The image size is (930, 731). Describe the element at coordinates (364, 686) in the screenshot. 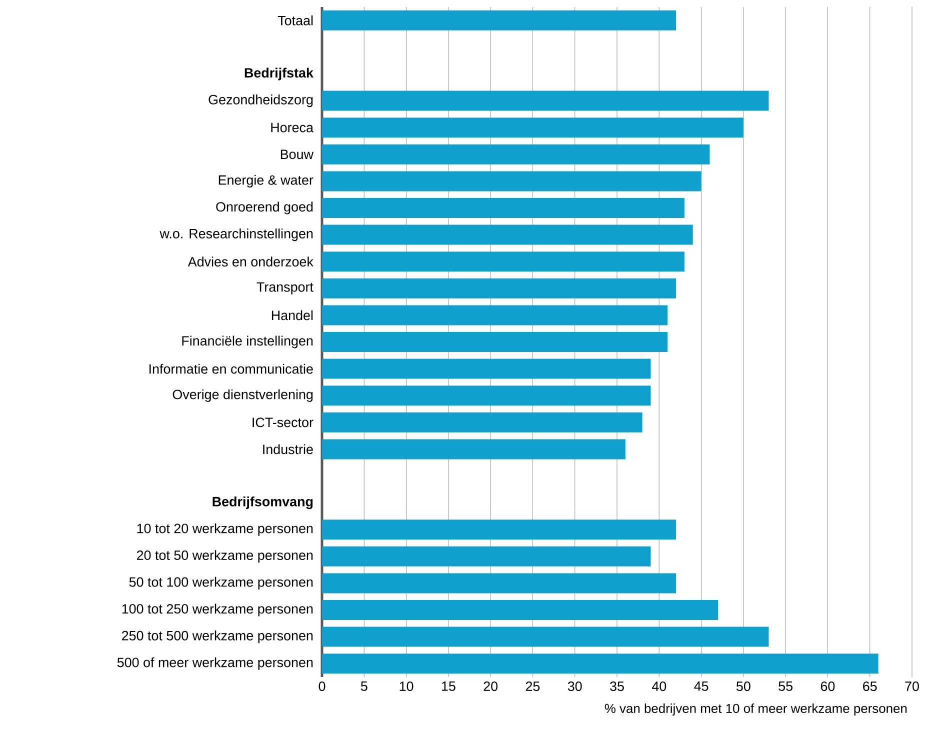

I see `x-tick-label: 5` at that location.